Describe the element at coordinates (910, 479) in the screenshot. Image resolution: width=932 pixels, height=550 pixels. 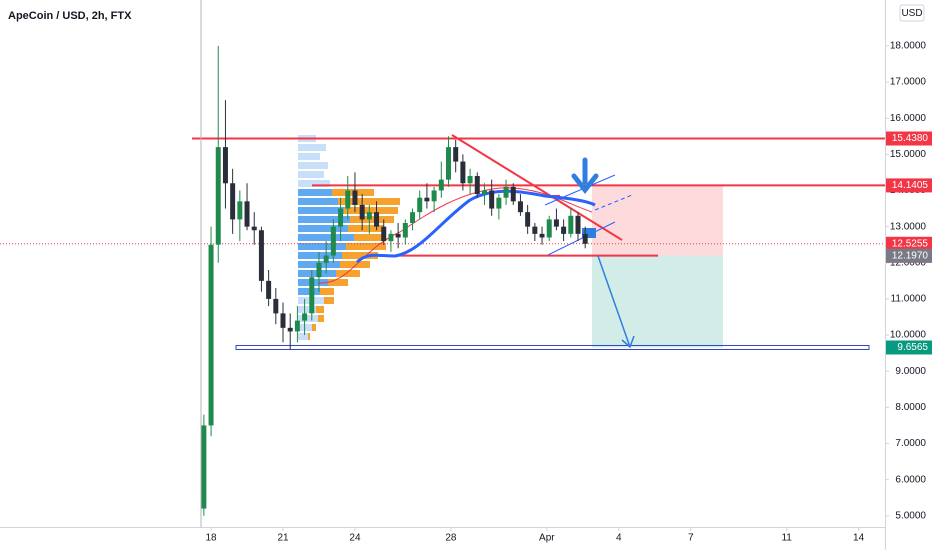
I see `y-tick-label: 6.0000` at that location.